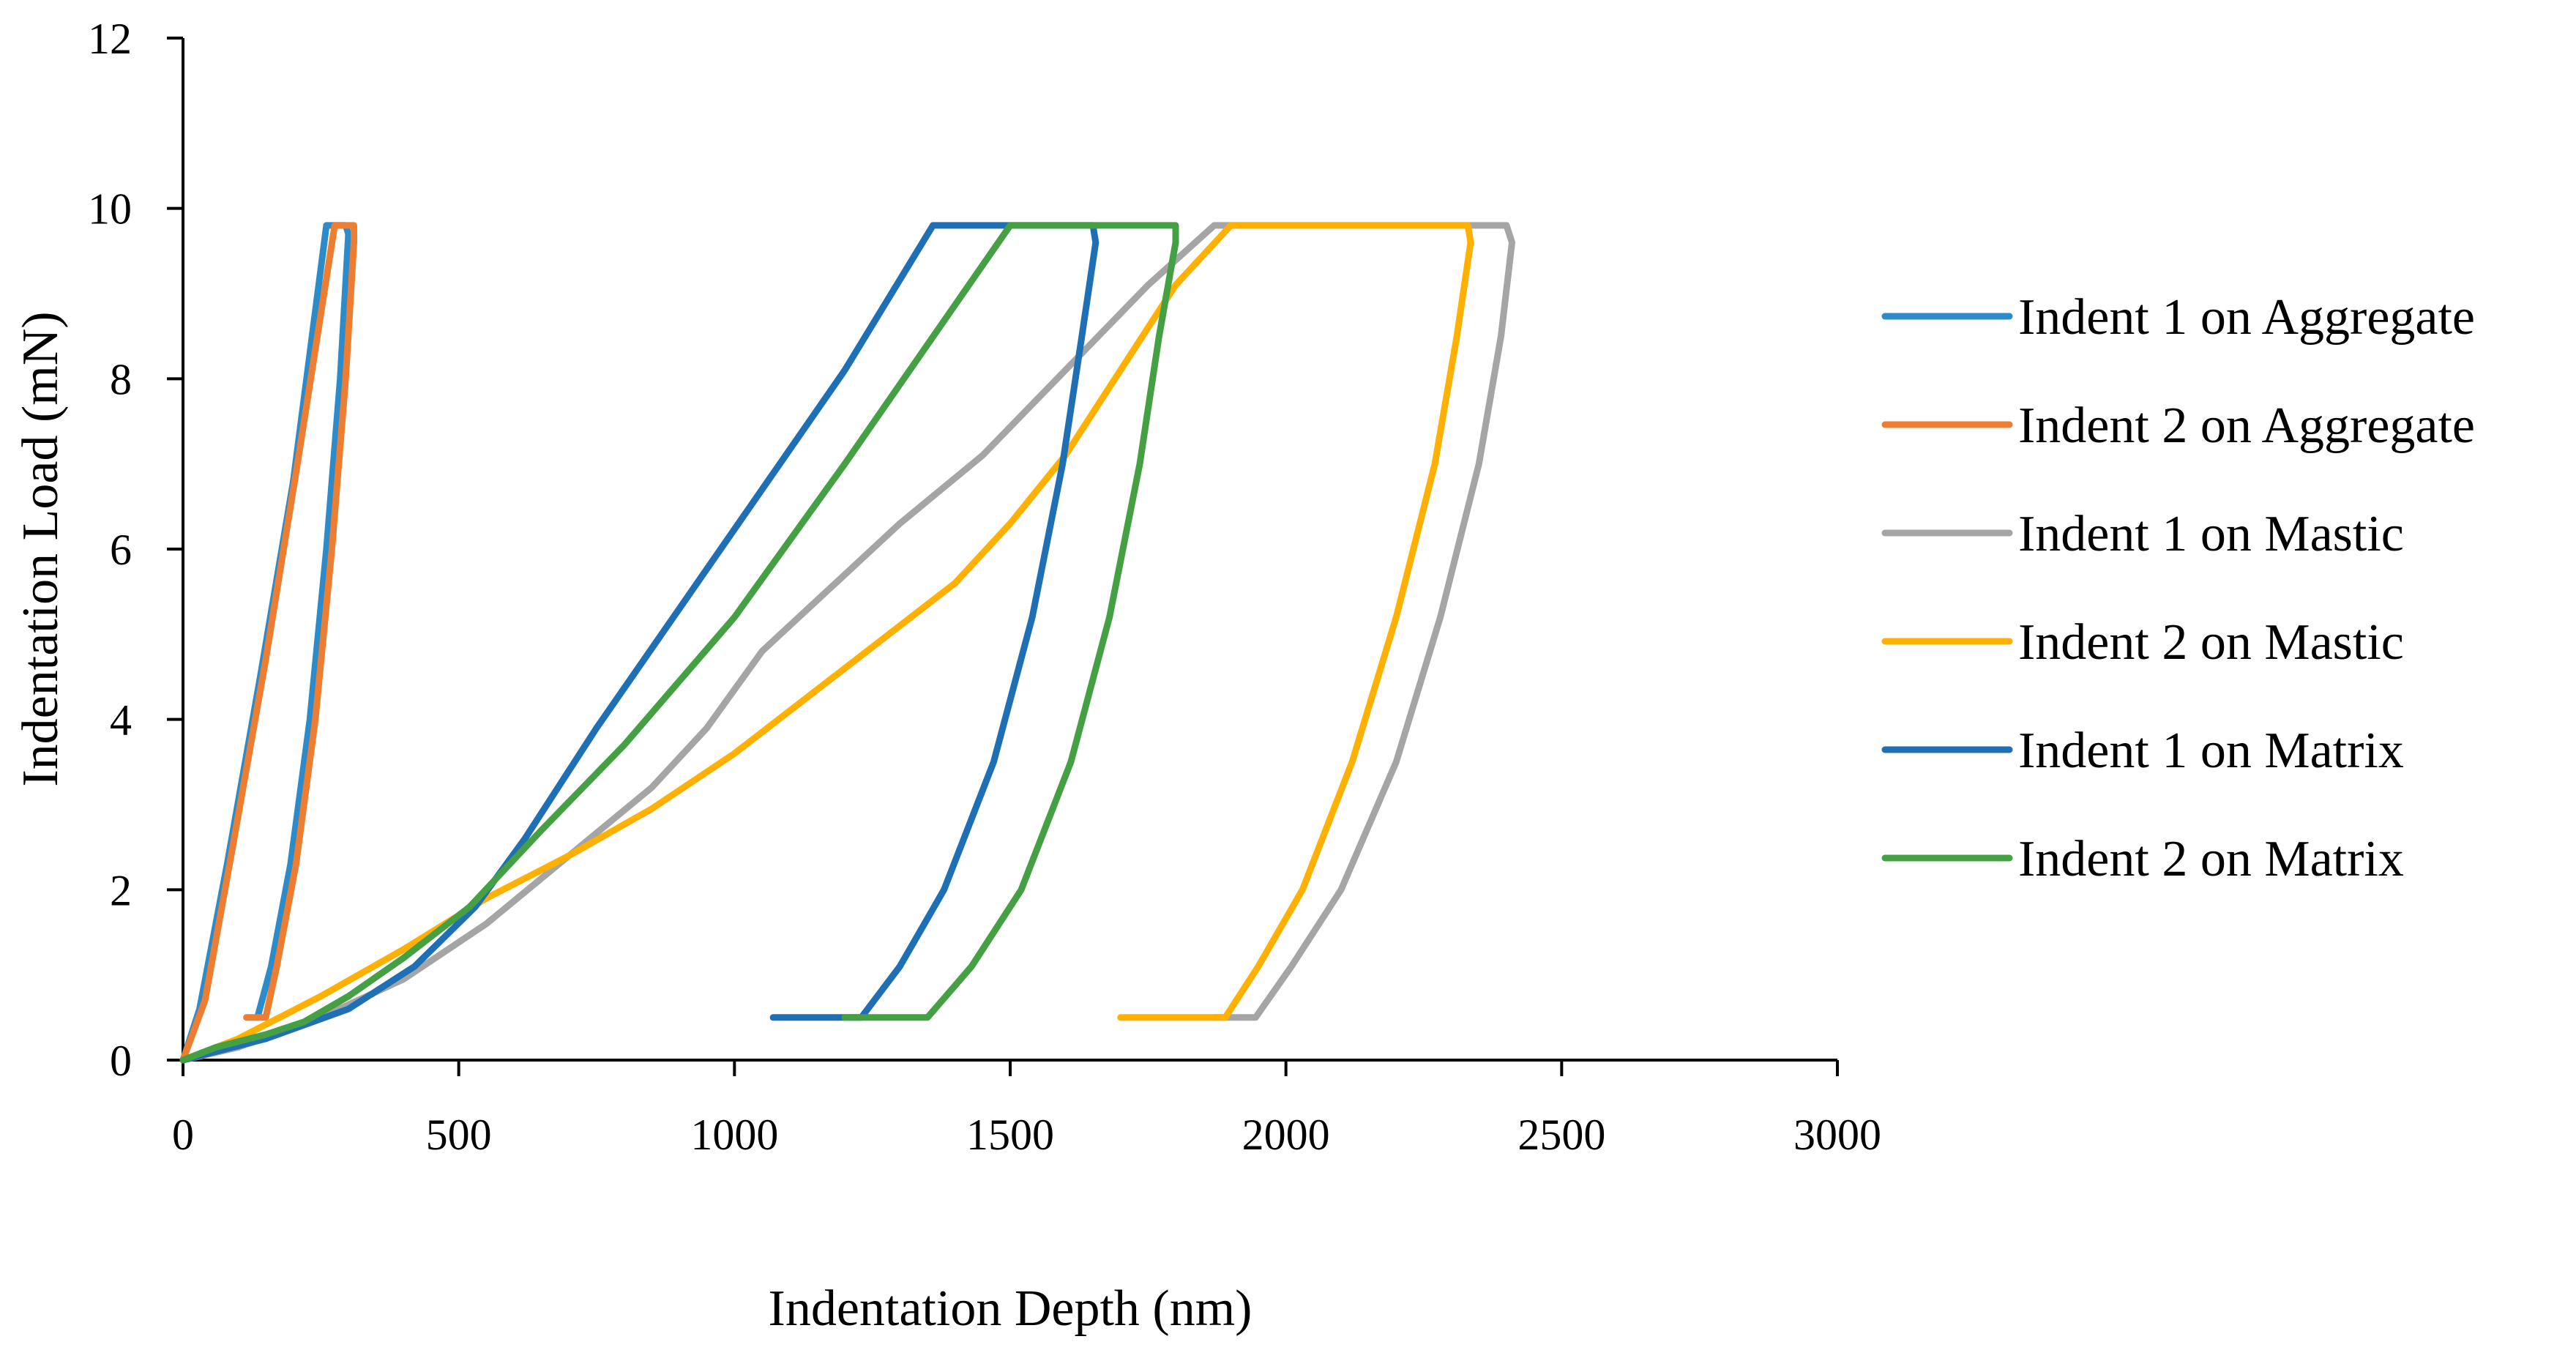 Image resolution: width=2576 pixels, height=1350 pixels. Describe the element at coordinates (1010, 1135) in the screenshot. I see `x-tick-label: 1500` at that location.